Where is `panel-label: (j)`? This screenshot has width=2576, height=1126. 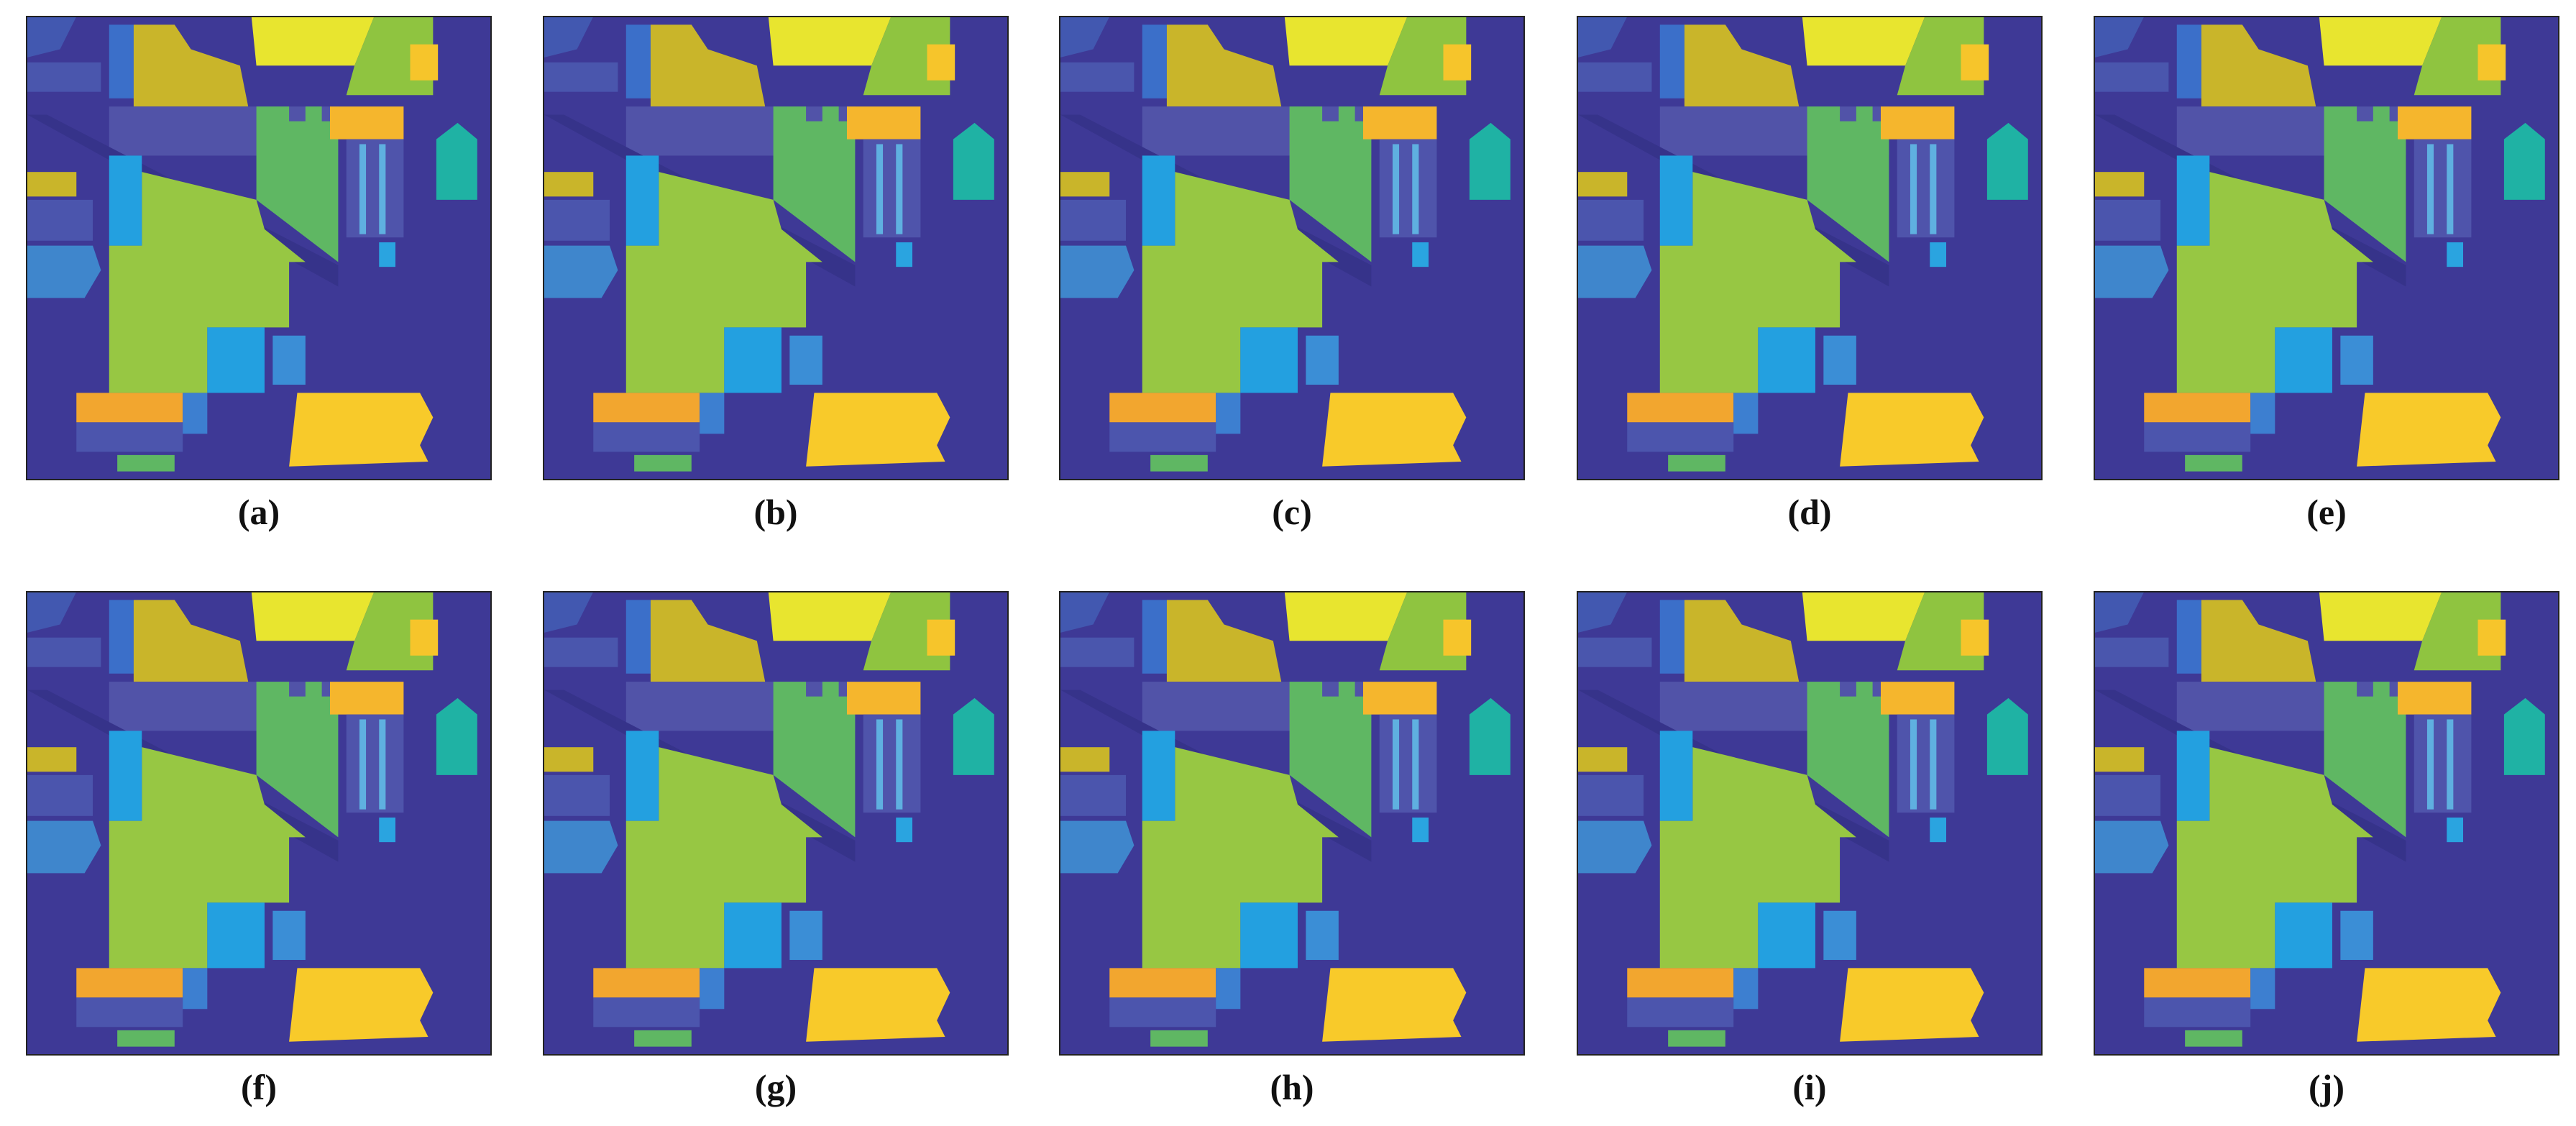 panel-label: (j) is located at coordinates (2326, 1087).